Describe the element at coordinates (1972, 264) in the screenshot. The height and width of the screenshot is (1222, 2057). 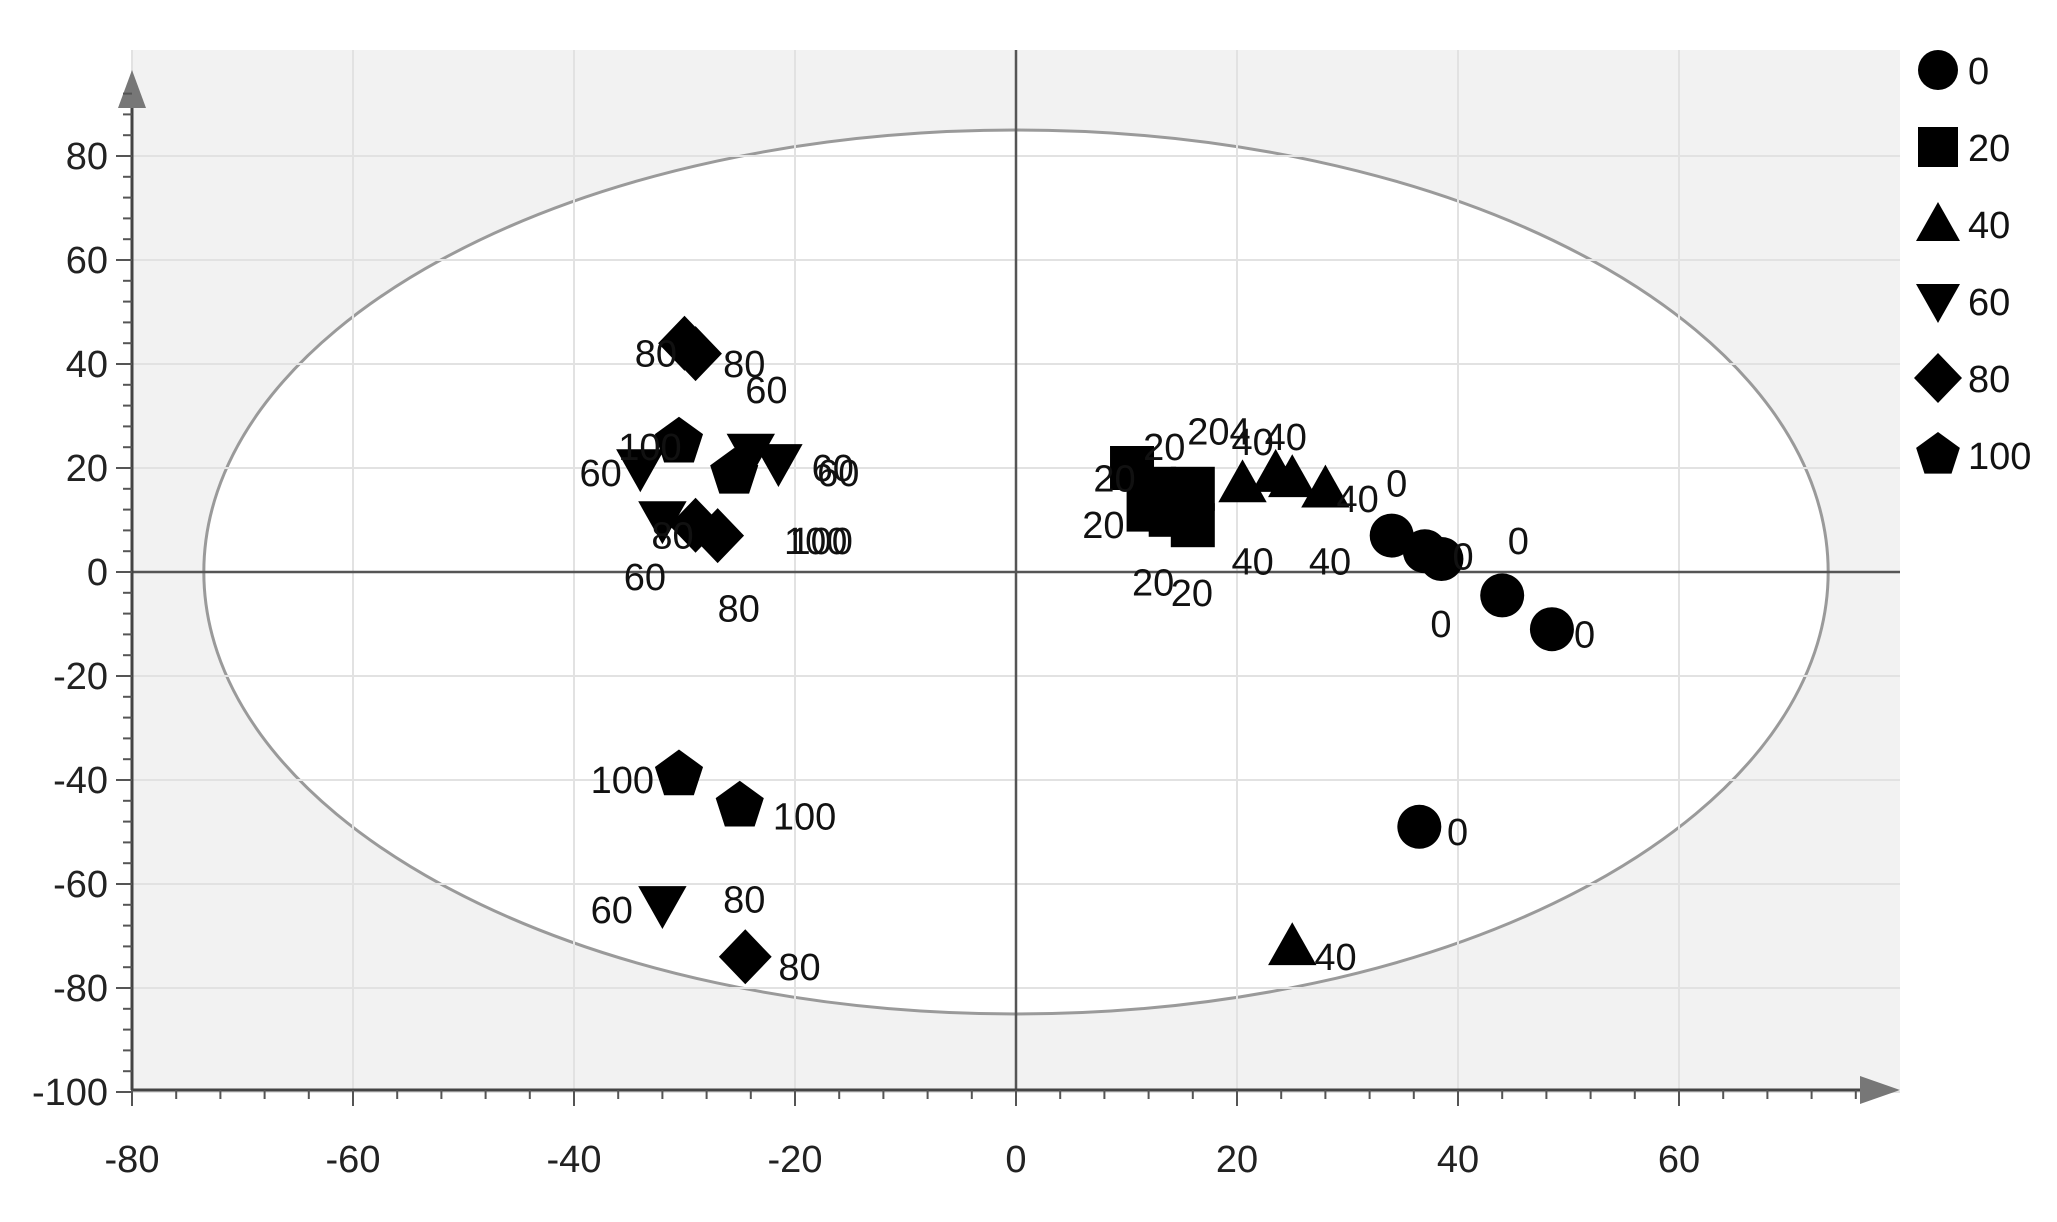
I see `legend: 0 20 40 60 80 100` at that location.